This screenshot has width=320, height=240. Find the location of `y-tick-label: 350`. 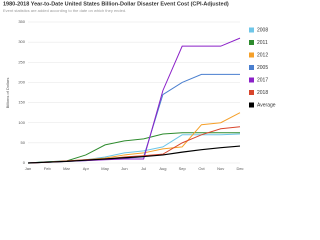

y-tick-label: 350 is located at coordinates (21, 21).